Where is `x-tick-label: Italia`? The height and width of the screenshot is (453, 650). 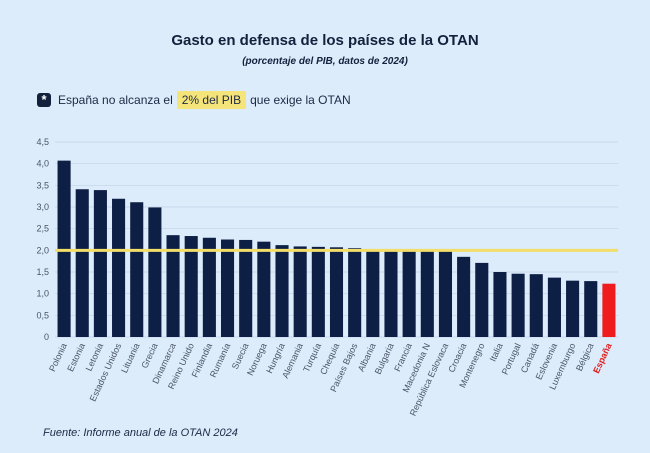 x-tick-label: Italia is located at coordinates (496, 352).